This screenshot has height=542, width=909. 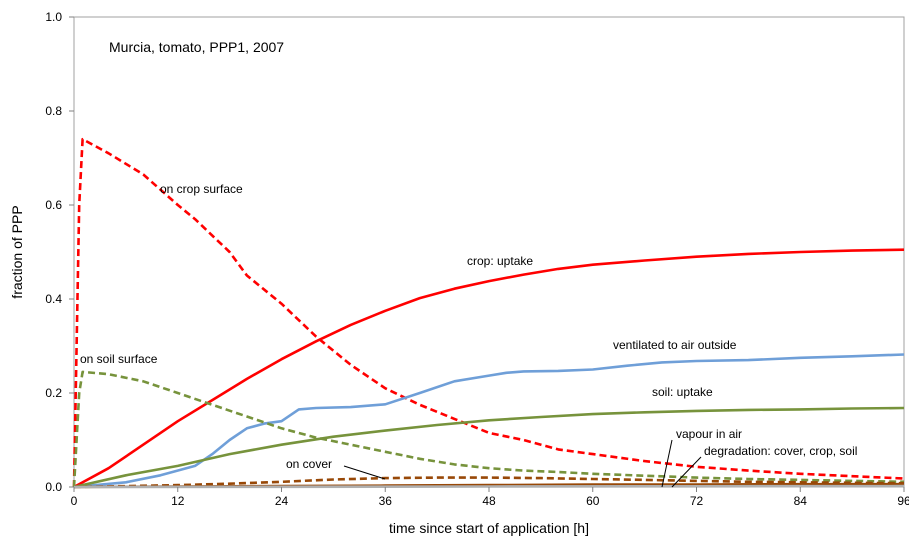 What do you see at coordinates (780, 451) in the screenshot?
I see `annotation-degradation: degradation: cover, crop, soil` at bounding box center [780, 451].